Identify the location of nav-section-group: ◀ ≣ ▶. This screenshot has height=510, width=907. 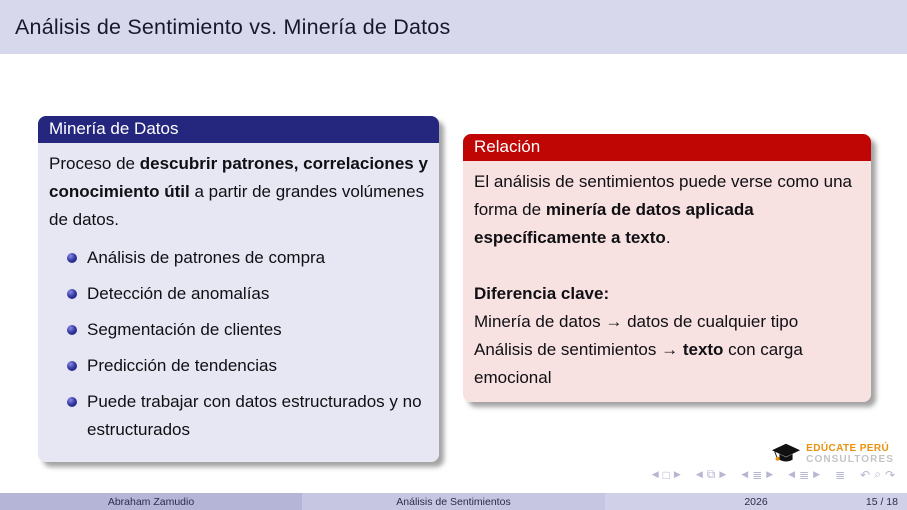
(804, 475).